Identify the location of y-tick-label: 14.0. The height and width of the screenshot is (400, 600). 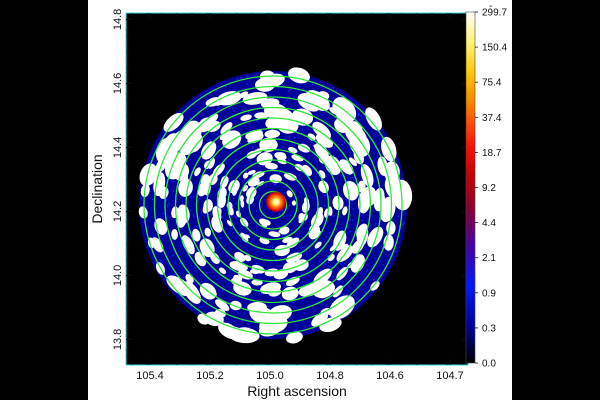
(118, 275).